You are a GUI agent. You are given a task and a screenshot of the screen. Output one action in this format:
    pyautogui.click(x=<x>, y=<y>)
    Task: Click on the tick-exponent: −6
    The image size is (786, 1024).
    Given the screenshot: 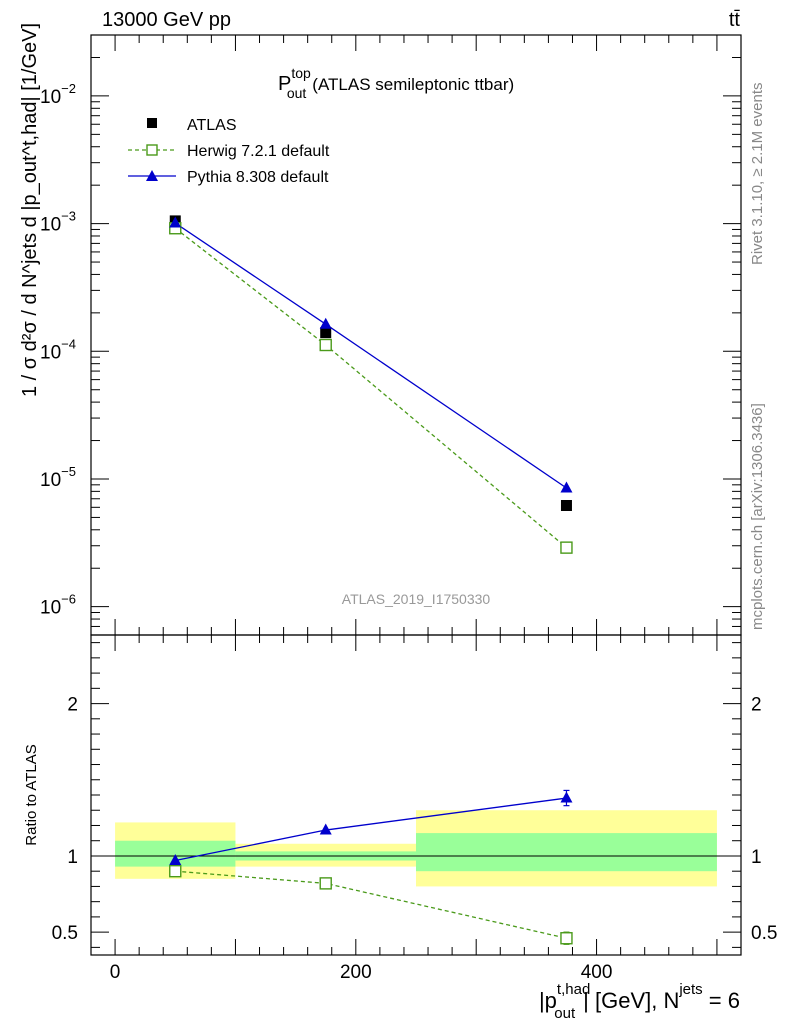 What is the action you would take?
    pyautogui.click(x=68, y=599)
    